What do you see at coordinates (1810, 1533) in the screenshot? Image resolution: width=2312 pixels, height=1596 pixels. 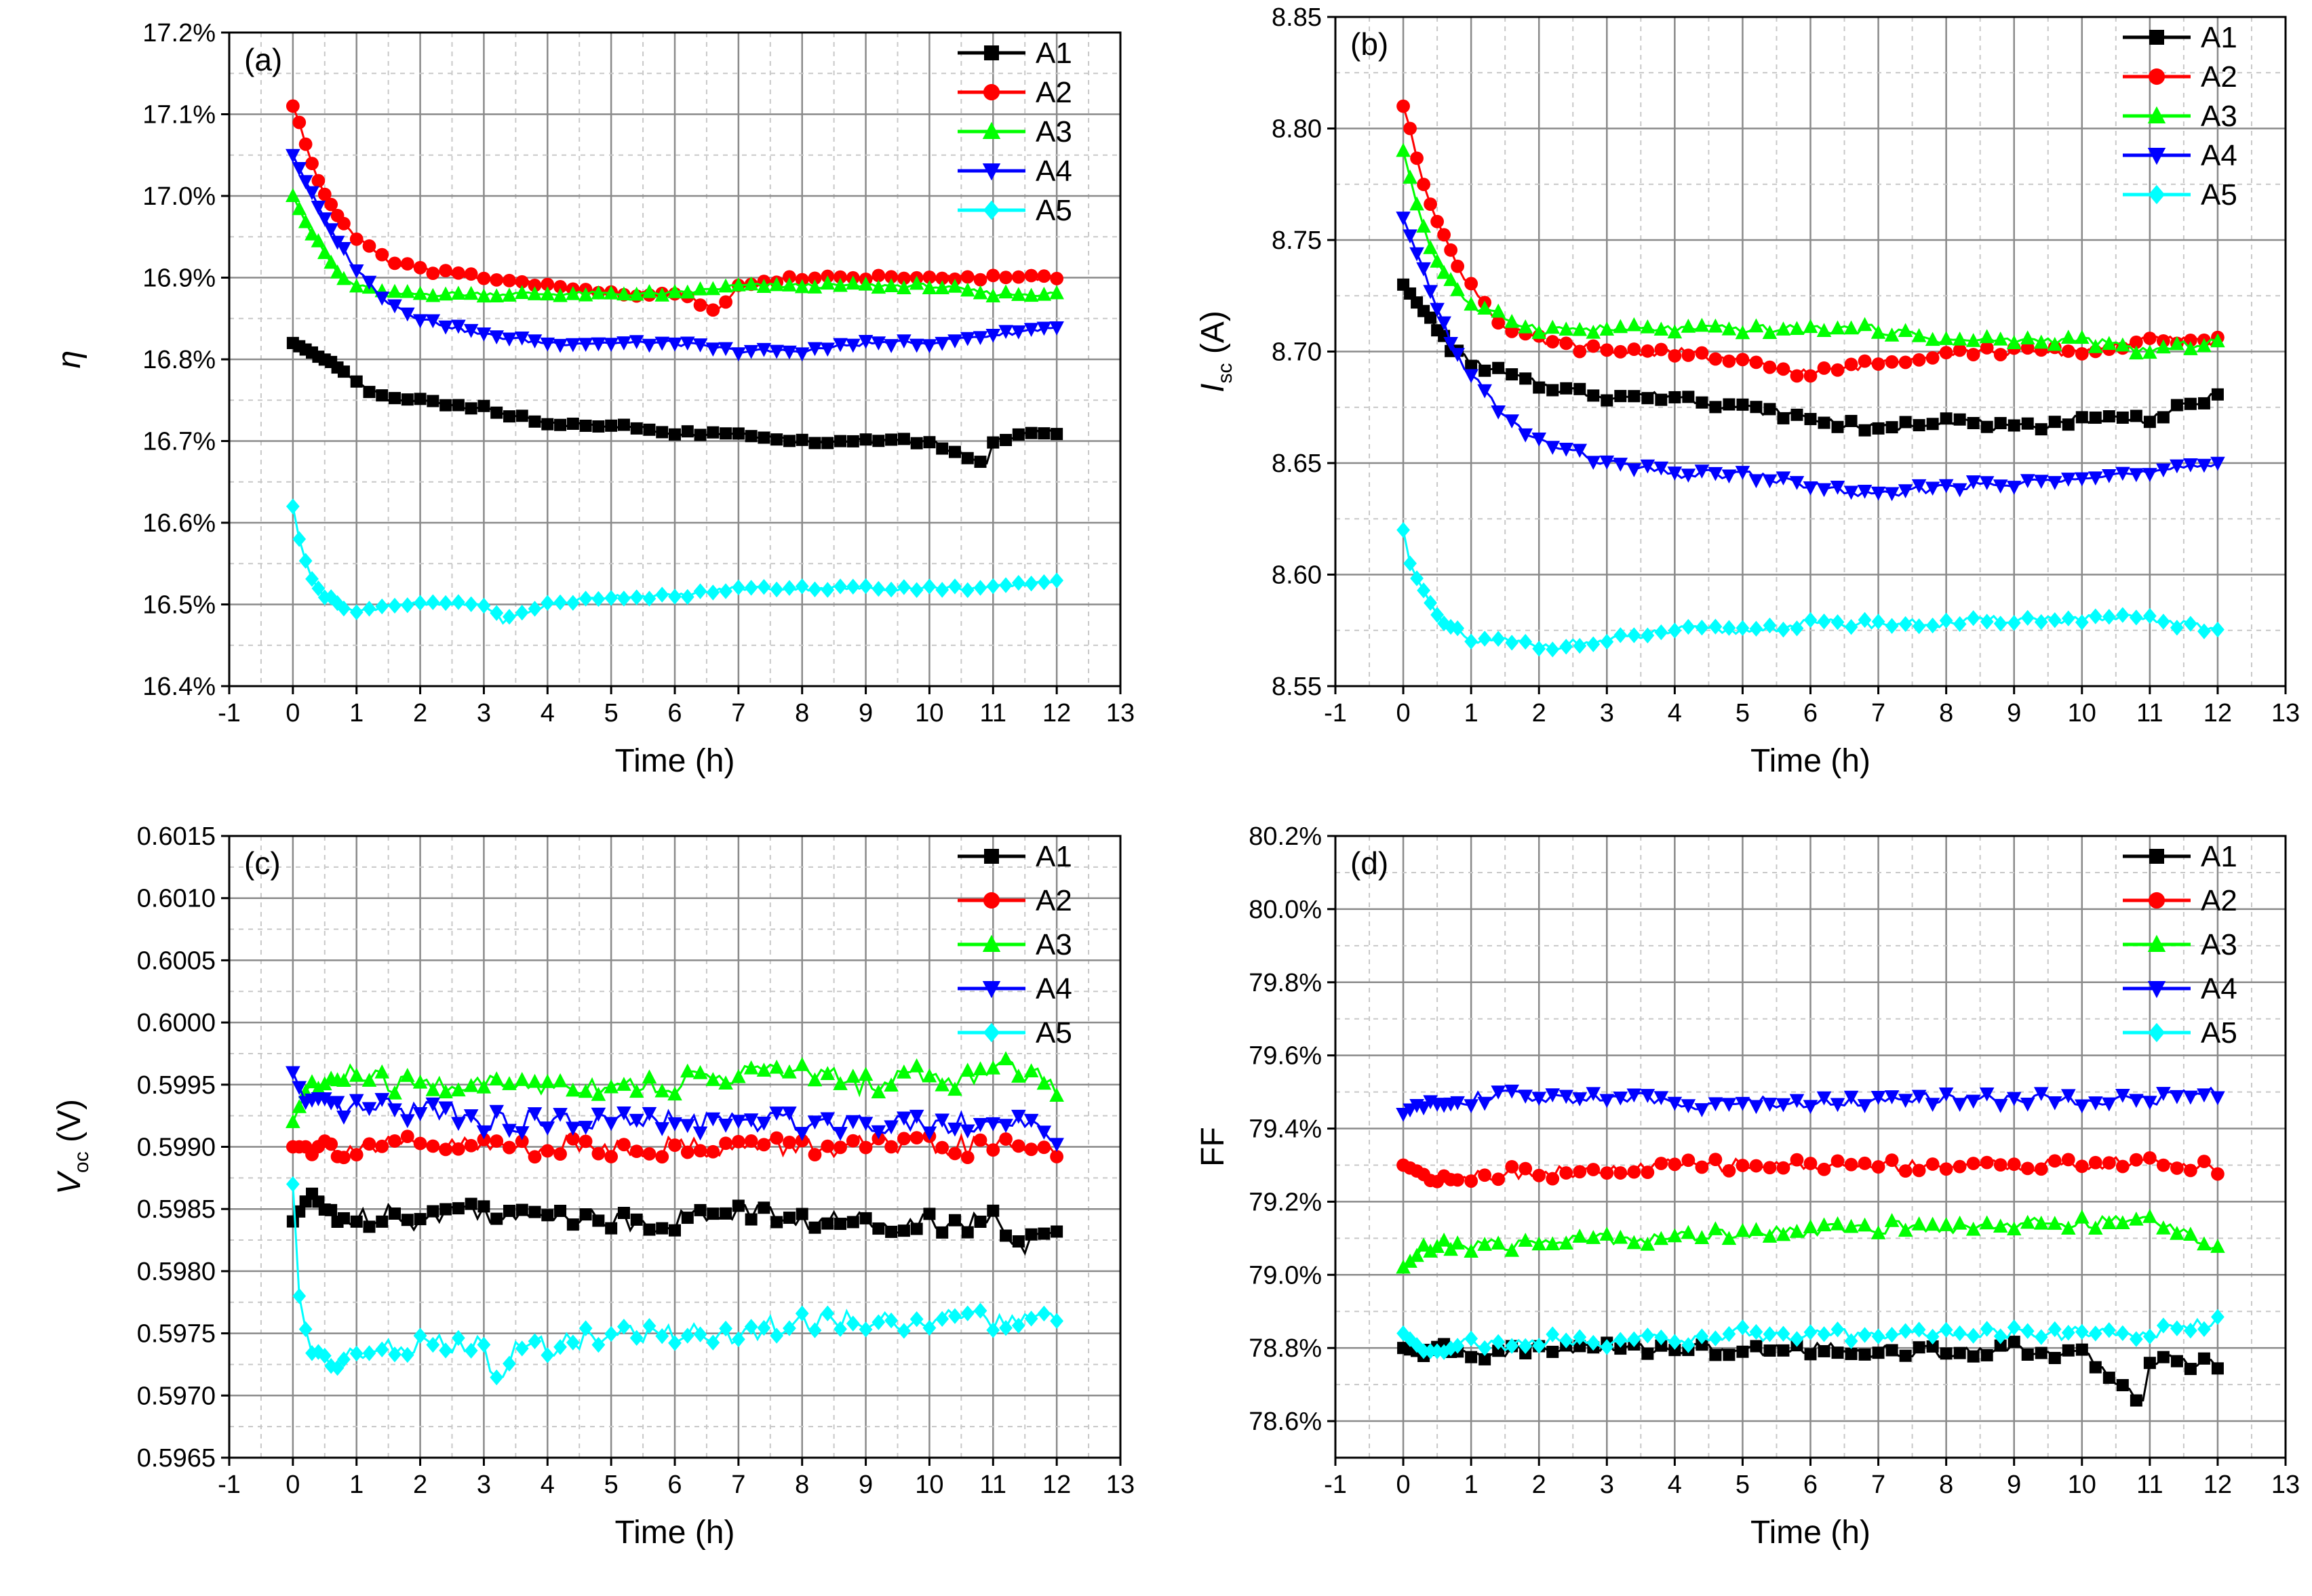 I see `x-axis-label: Time (h)` at bounding box center [1810, 1533].